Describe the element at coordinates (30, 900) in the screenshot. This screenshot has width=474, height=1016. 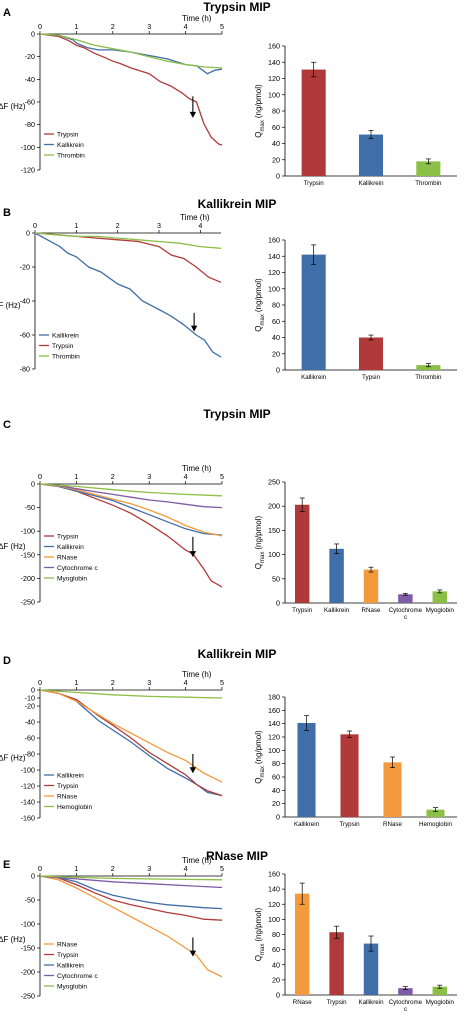
I see `y-tick-label: -50` at that location.